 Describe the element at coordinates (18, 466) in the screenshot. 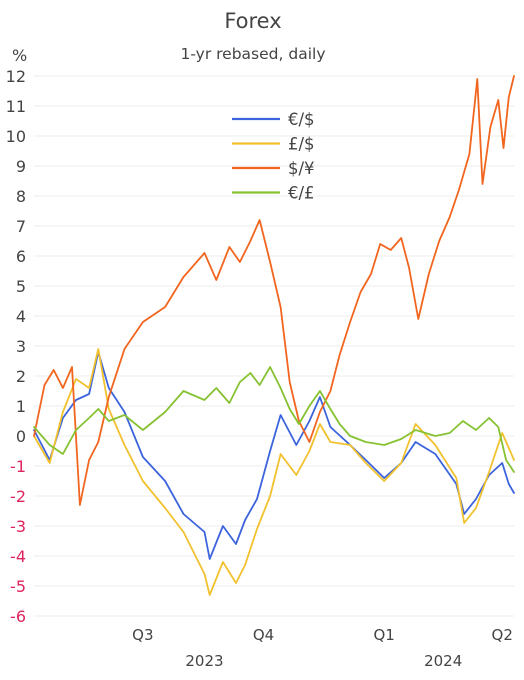

I see `y-tick-label: -1` at that location.